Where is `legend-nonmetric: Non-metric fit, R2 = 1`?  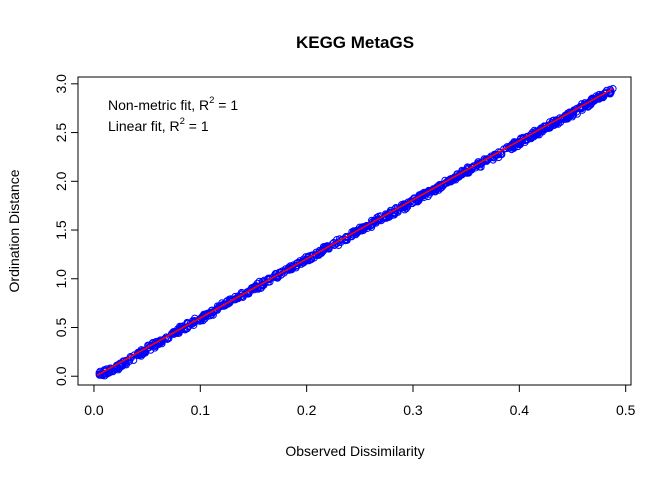
legend-nonmetric: Non-metric fit, R2 = 1 is located at coordinates (173, 104).